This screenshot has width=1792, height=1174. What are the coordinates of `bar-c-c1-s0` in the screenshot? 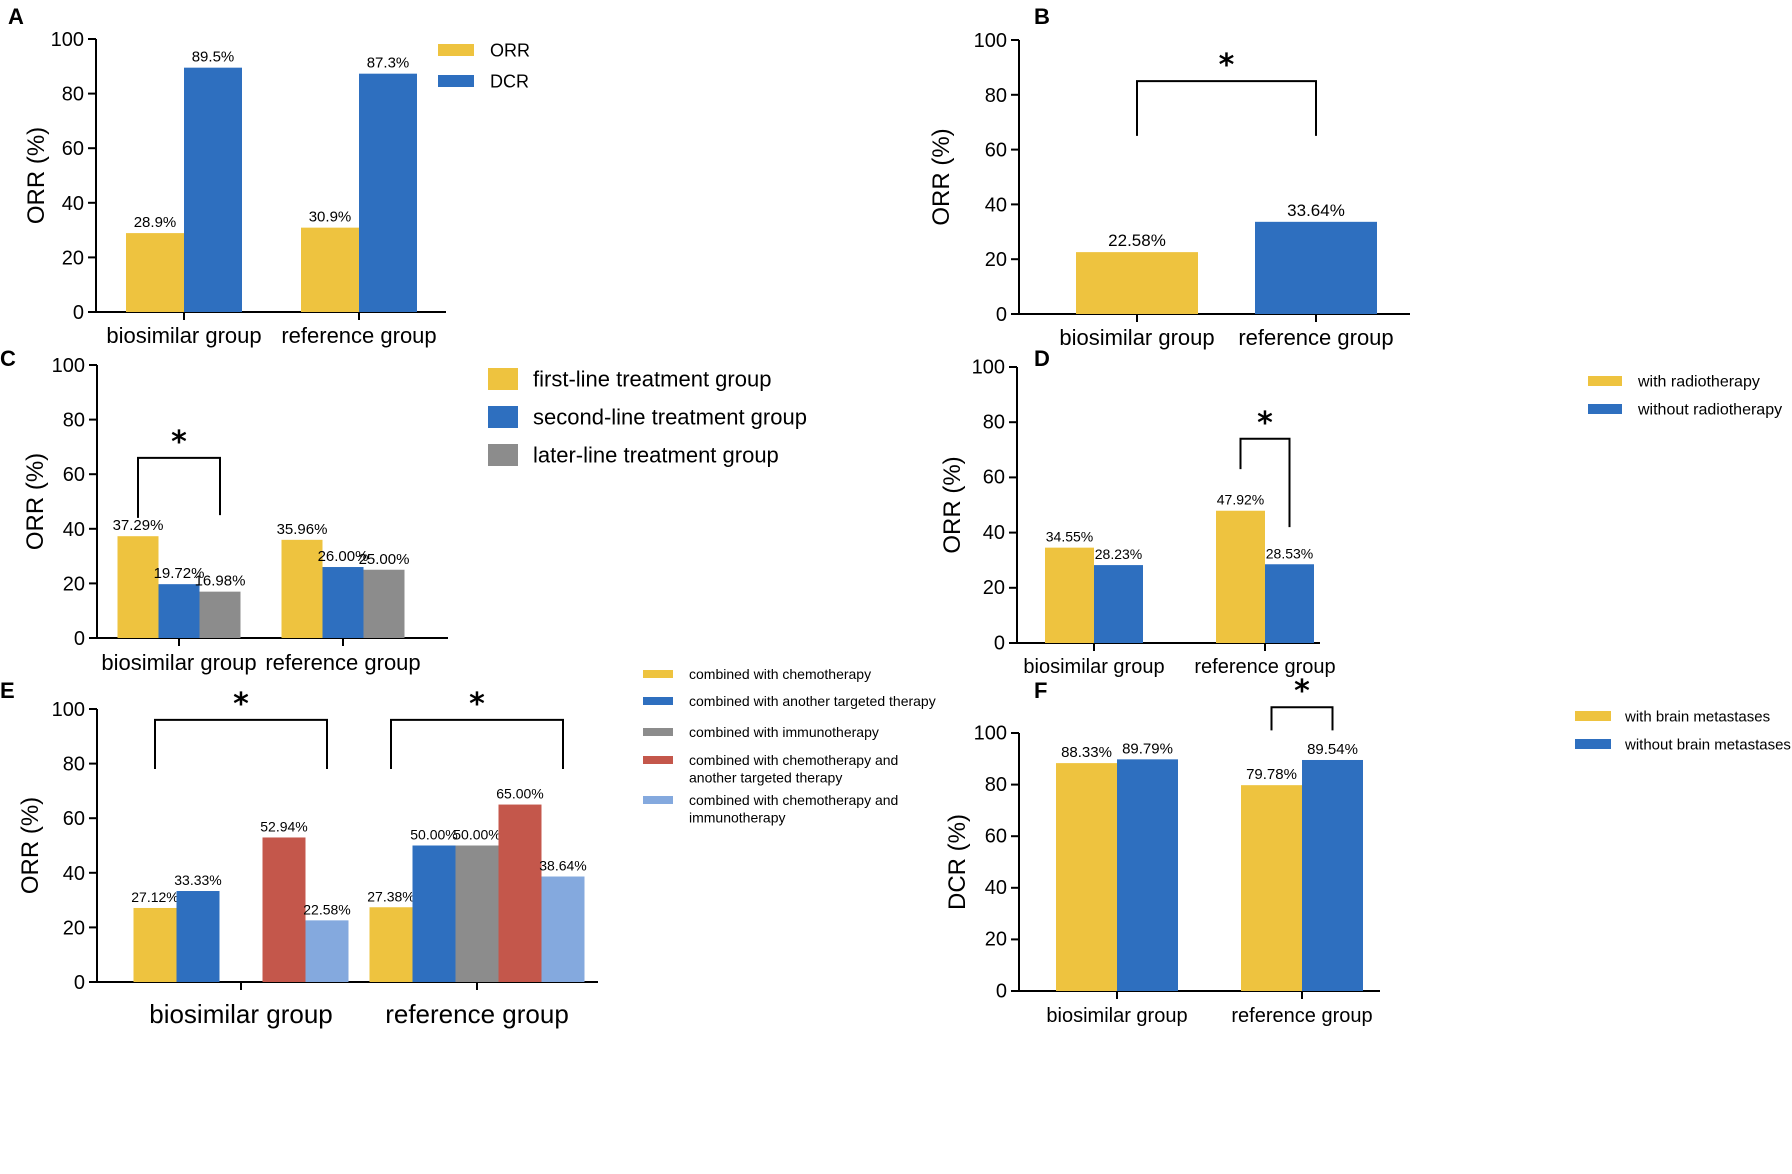 It's located at (302, 588).